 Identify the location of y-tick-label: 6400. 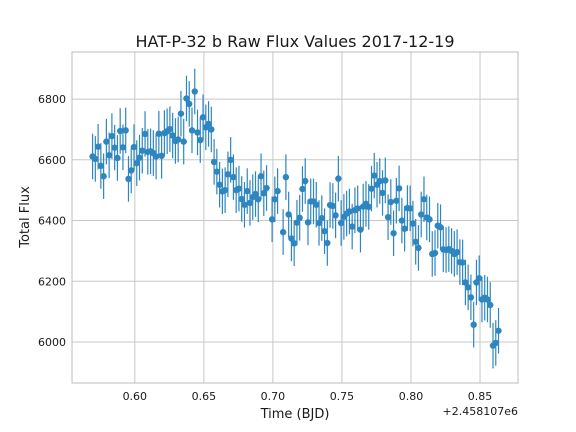
(52, 221).